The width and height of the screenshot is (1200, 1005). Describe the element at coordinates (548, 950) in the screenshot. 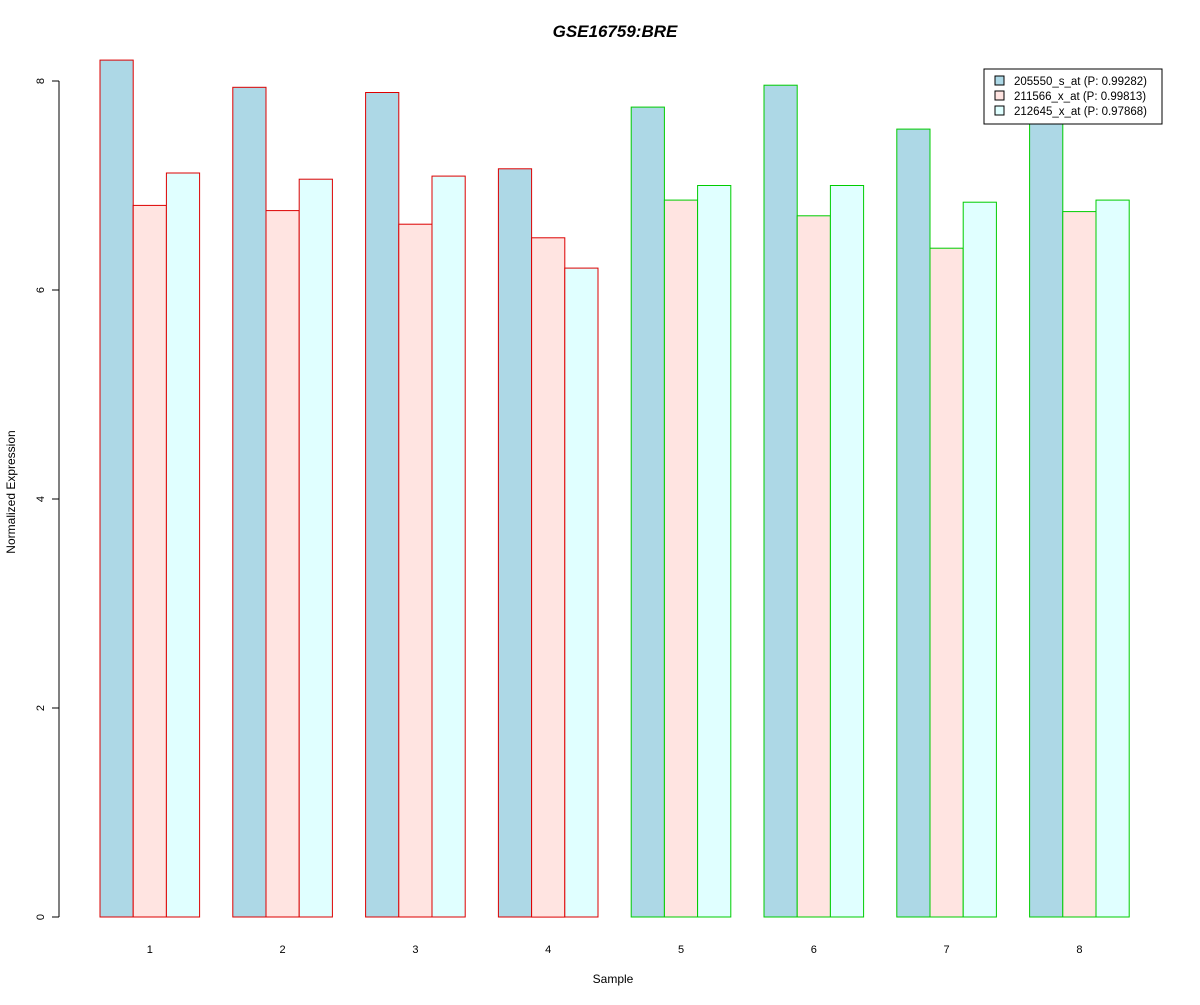

I see `x-tick-label: 4` at that location.